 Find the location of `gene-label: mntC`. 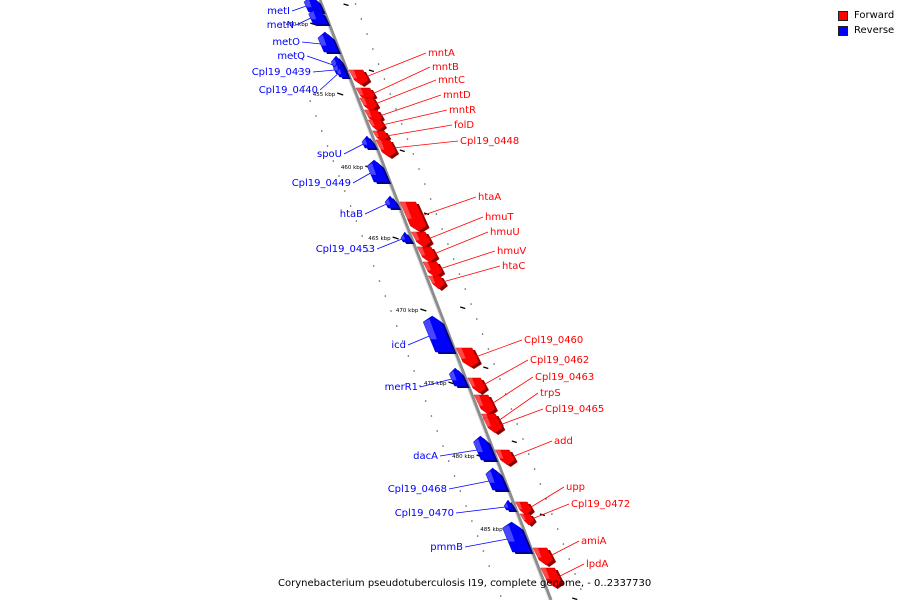

gene-label: mntC is located at coordinates (451, 80).